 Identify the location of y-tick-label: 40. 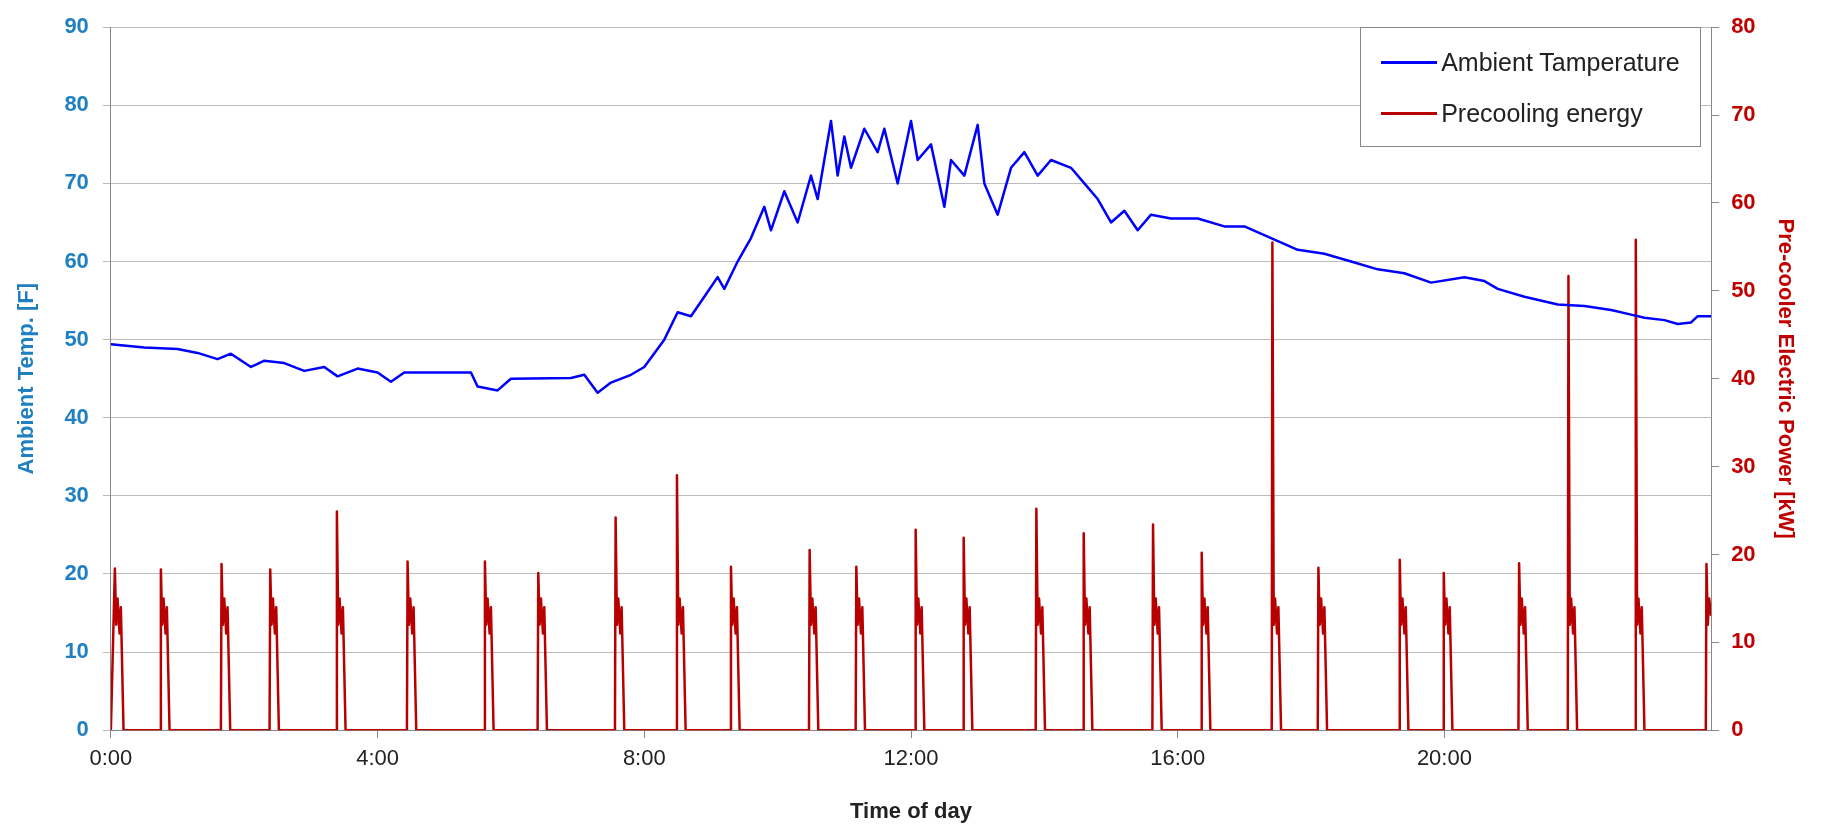
(76, 416).